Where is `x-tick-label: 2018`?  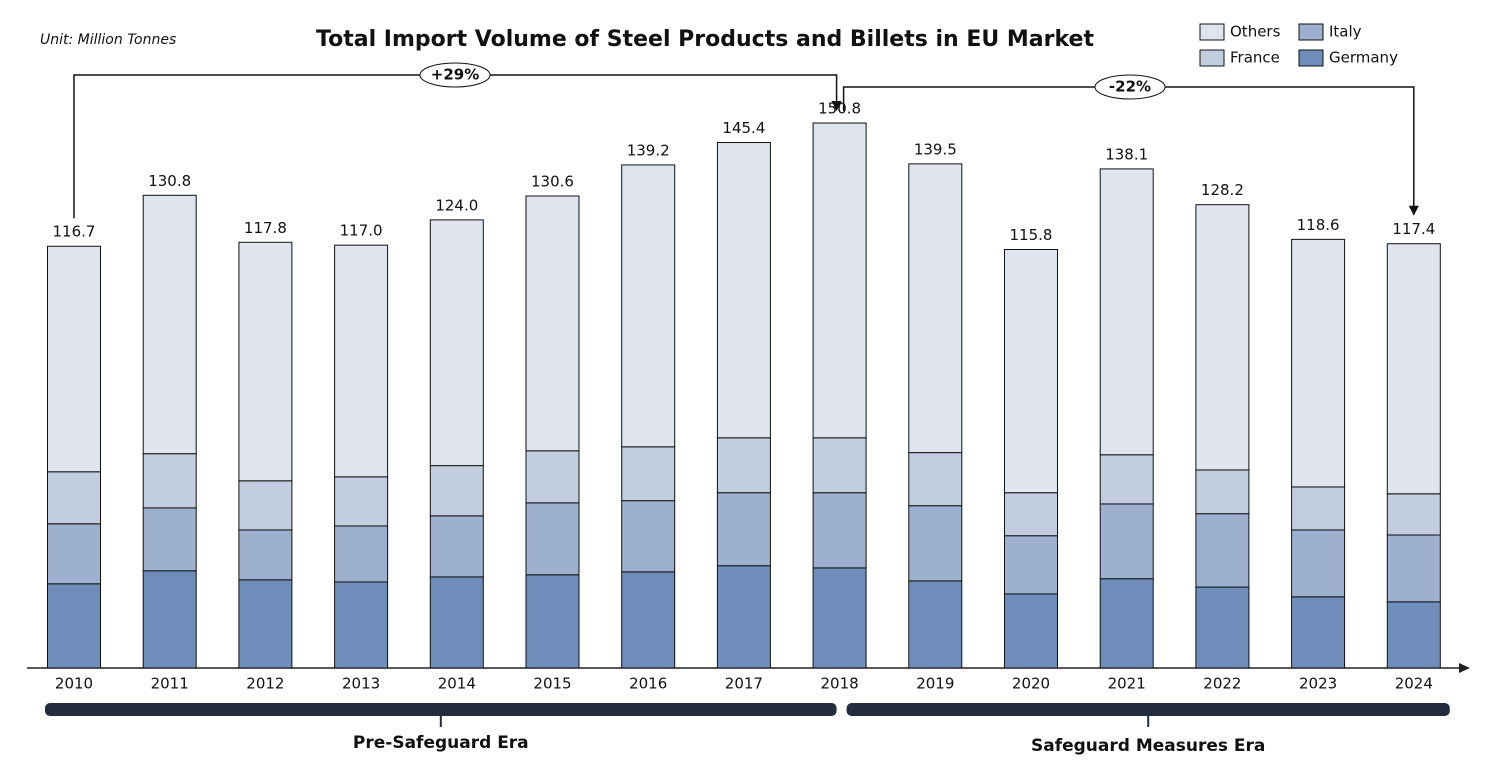 x-tick-label: 2018 is located at coordinates (840, 684).